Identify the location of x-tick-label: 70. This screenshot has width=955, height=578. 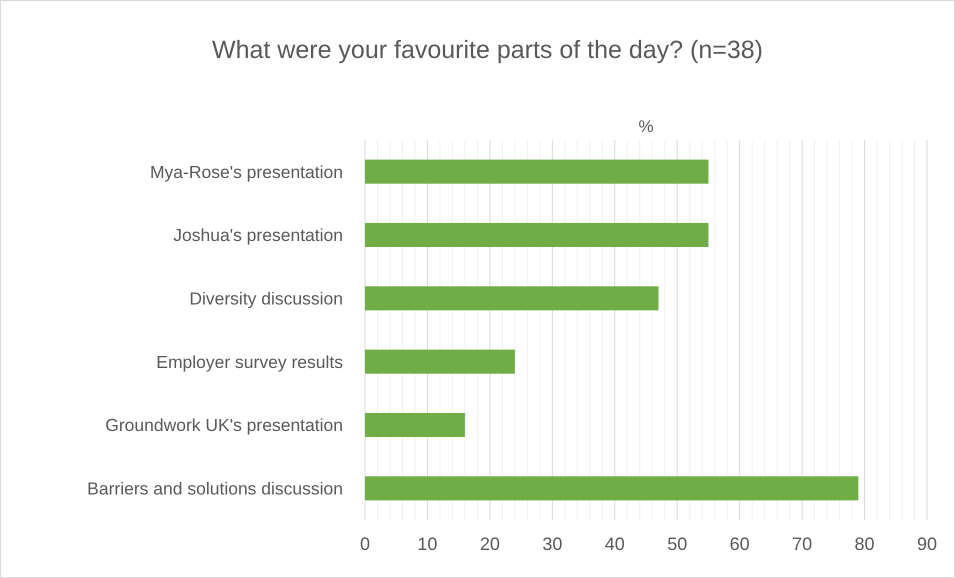
(802, 544).